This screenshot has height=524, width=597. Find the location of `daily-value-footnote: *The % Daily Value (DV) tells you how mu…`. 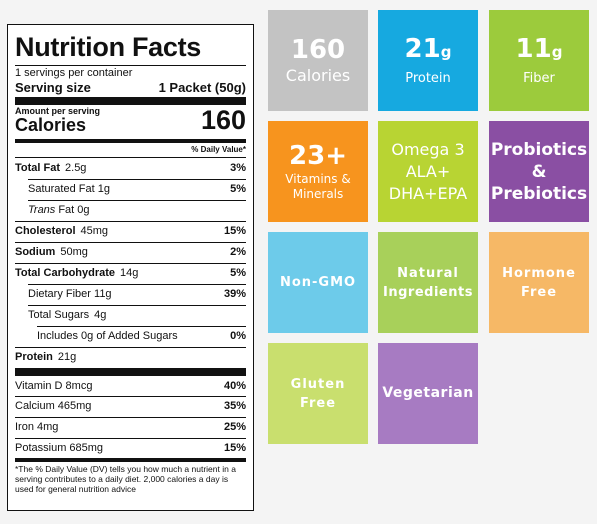

daily-value-footnote: *The % Daily Value (DV) tells you how mu… is located at coordinates (125, 479).